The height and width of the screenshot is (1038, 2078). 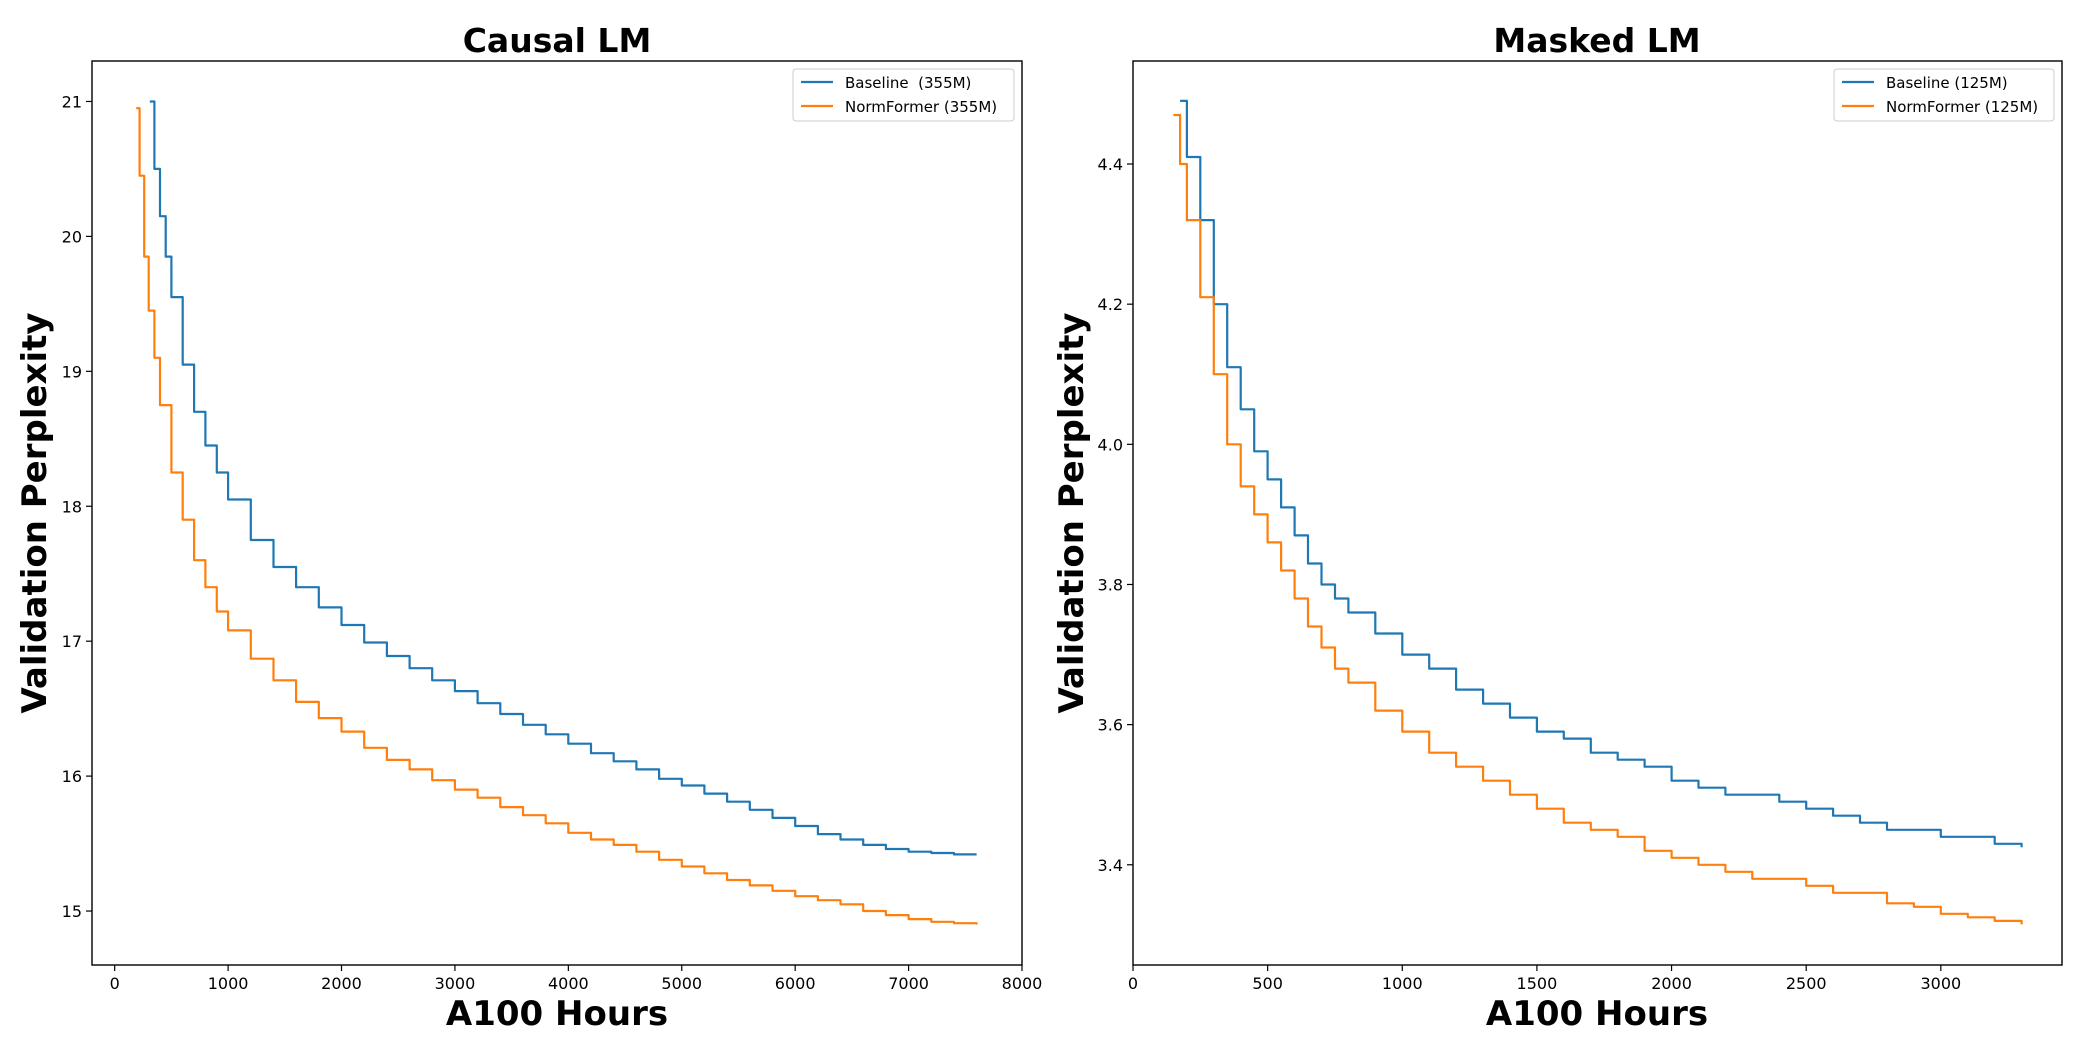 What do you see at coordinates (72, 776) in the screenshot?
I see `y-tick-label: 16` at bounding box center [72, 776].